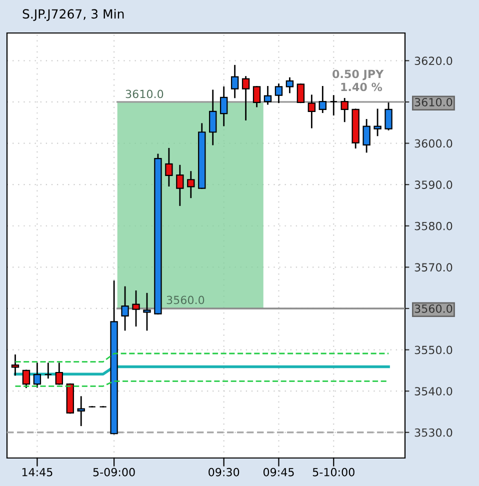 This screenshot has height=486, width=479. What do you see at coordinates (433, 267) in the screenshot?
I see `y-tick-label: 3570.0` at bounding box center [433, 267].